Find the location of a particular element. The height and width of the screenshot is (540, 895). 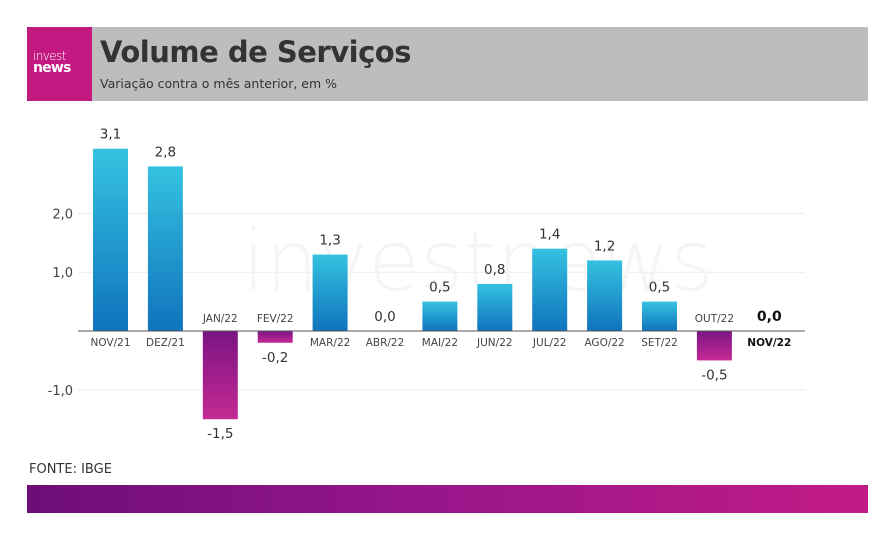

chart-title: Volume de Serviços is located at coordinates (255, 52).